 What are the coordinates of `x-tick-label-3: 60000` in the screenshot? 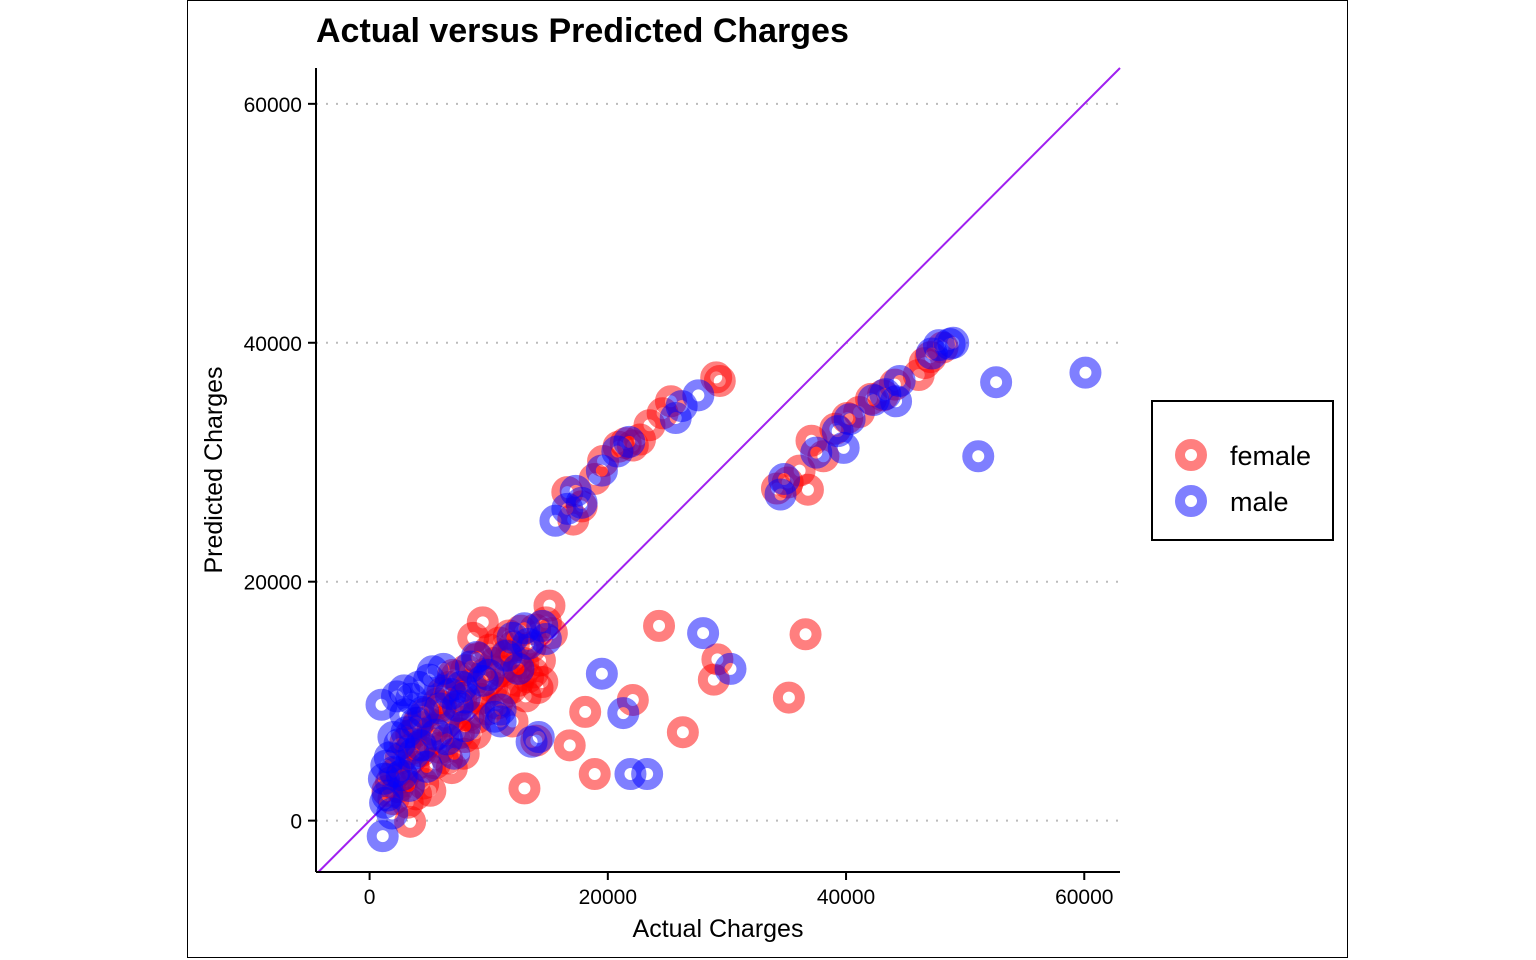 It's located at (1084, 897).